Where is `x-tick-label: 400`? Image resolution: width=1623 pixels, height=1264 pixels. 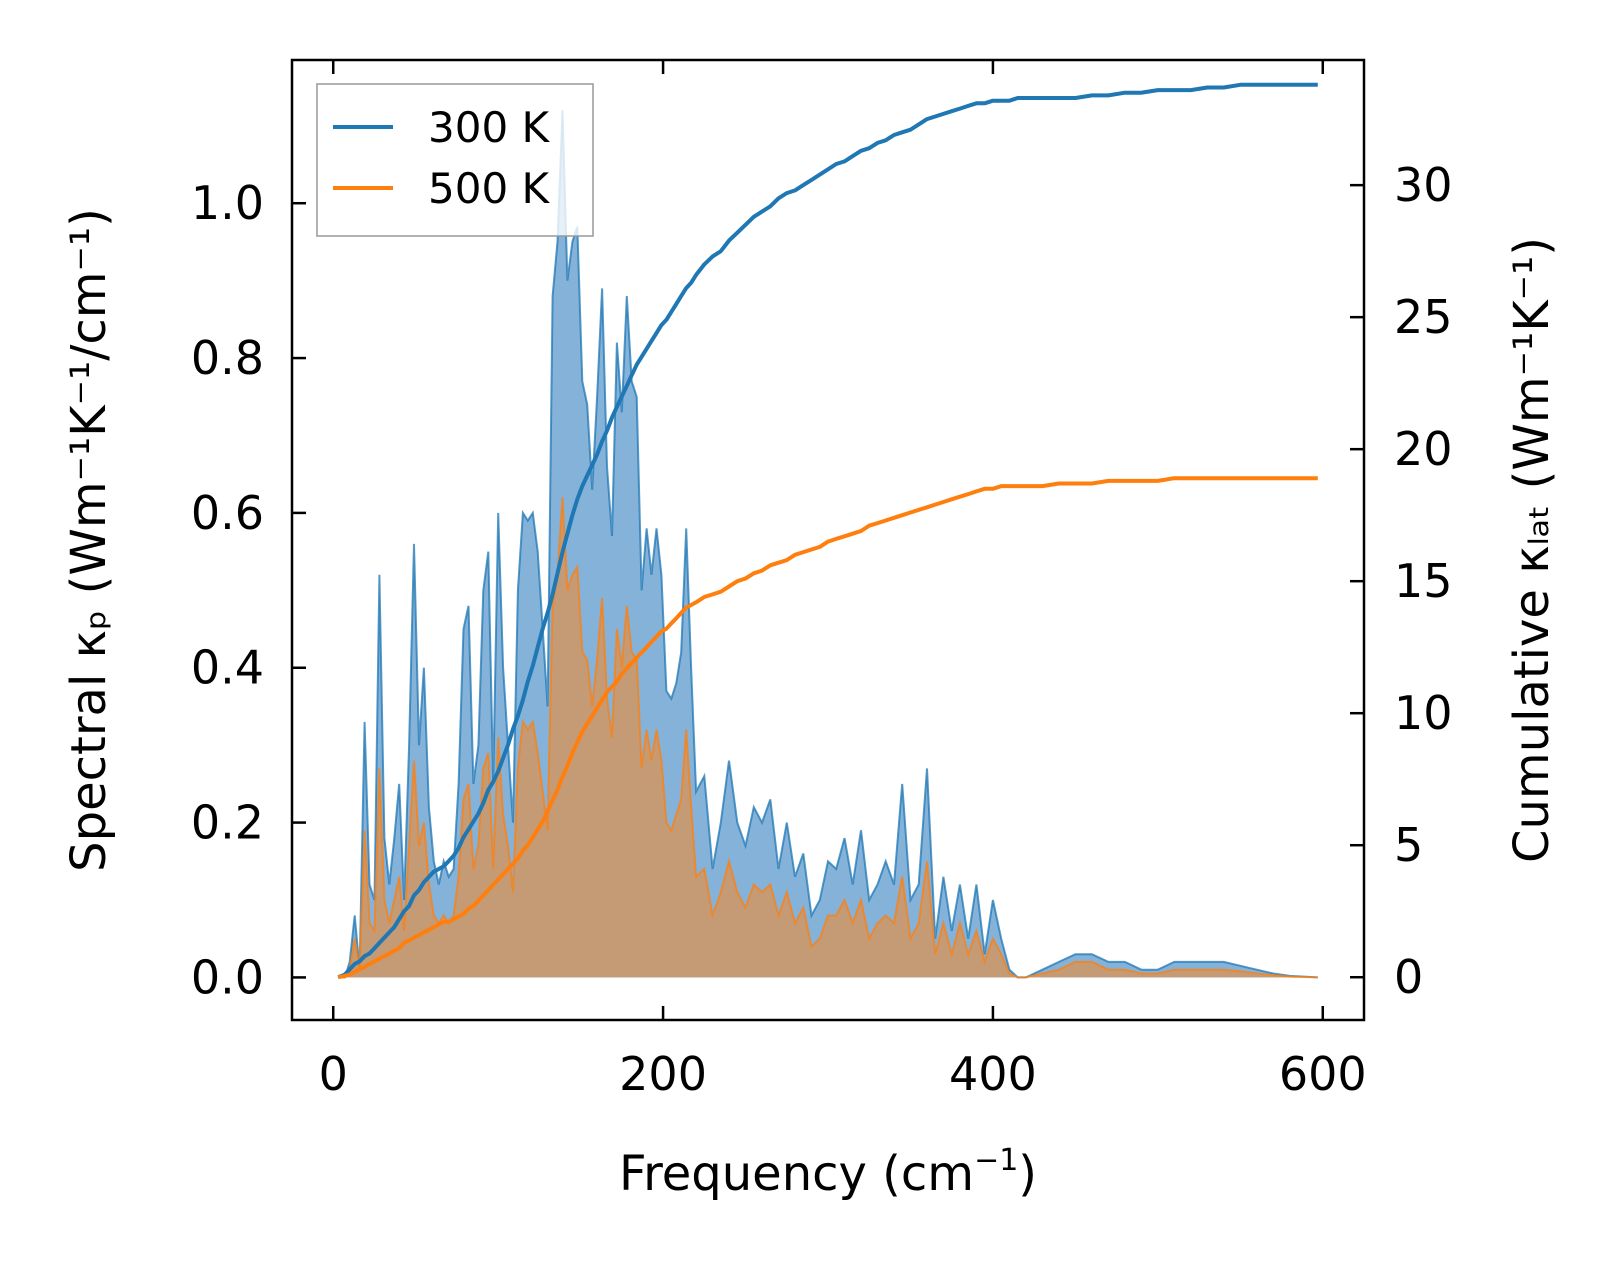 x-tick-label: 400 is located at coordinates (993, 1074).